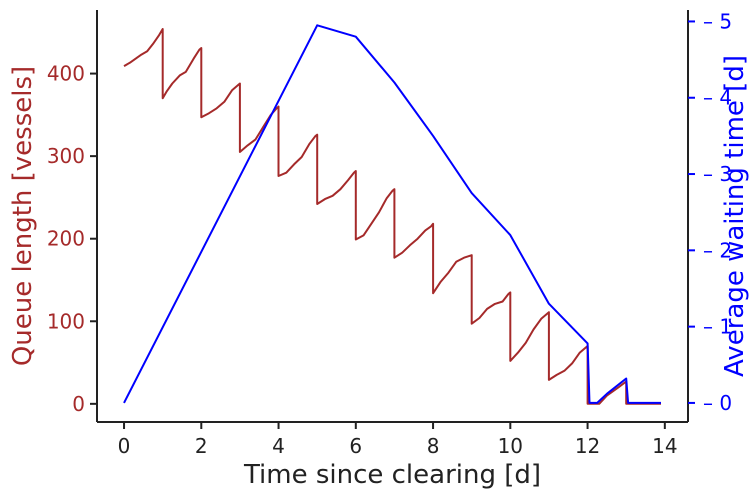  I want to click on left-y-tick-label: 0, so click(78, 404).